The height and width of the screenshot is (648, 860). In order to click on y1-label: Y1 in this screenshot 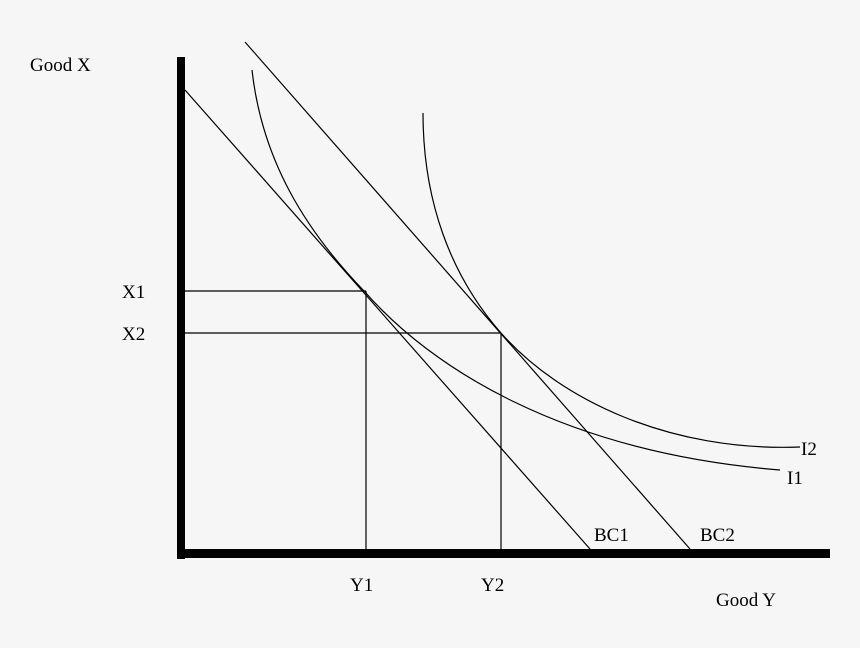, I will do `click(361, 585)`.